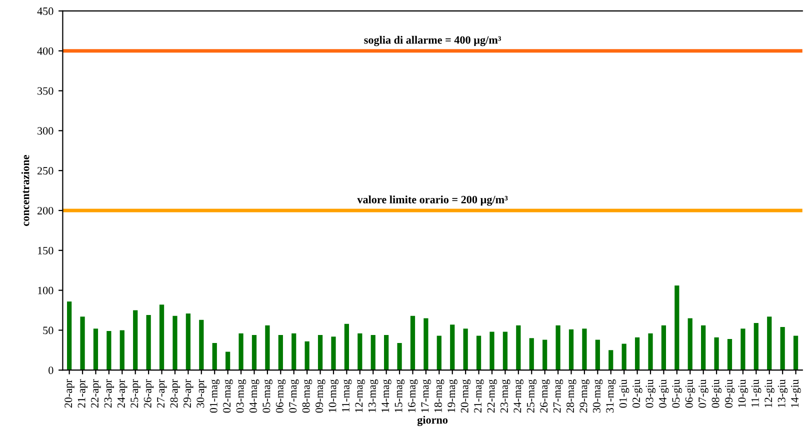 The height and width of the screenshot is (438, 804). I want to click on x-tick-label: 16-mag, so click(413, 395).